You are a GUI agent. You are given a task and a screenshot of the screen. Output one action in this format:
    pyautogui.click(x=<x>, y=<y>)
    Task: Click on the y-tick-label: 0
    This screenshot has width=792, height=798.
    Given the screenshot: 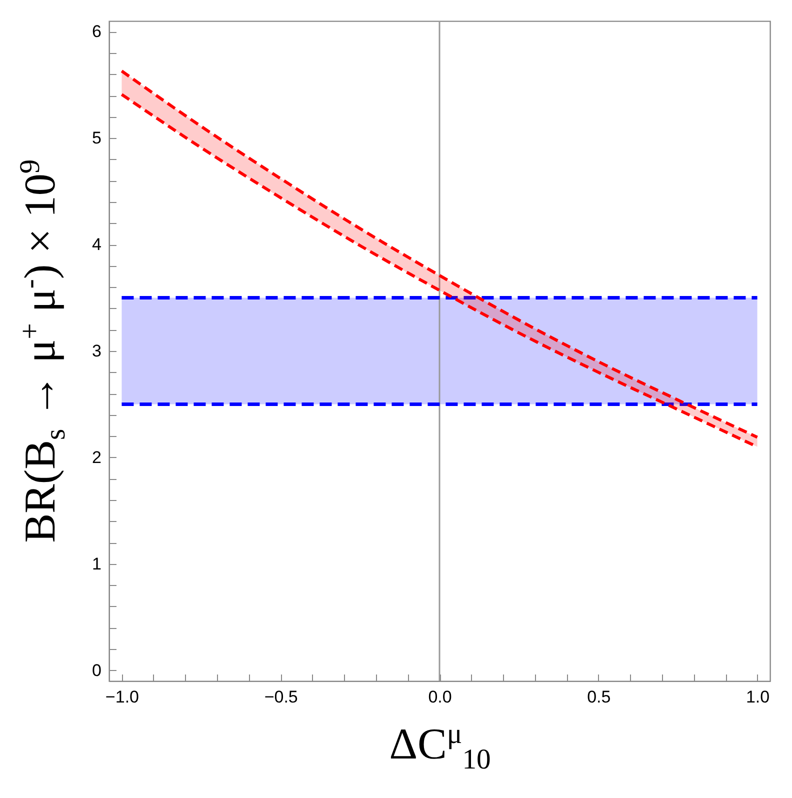 What is the action you would take?
    pyautogui.click(x=97, y=670)
    